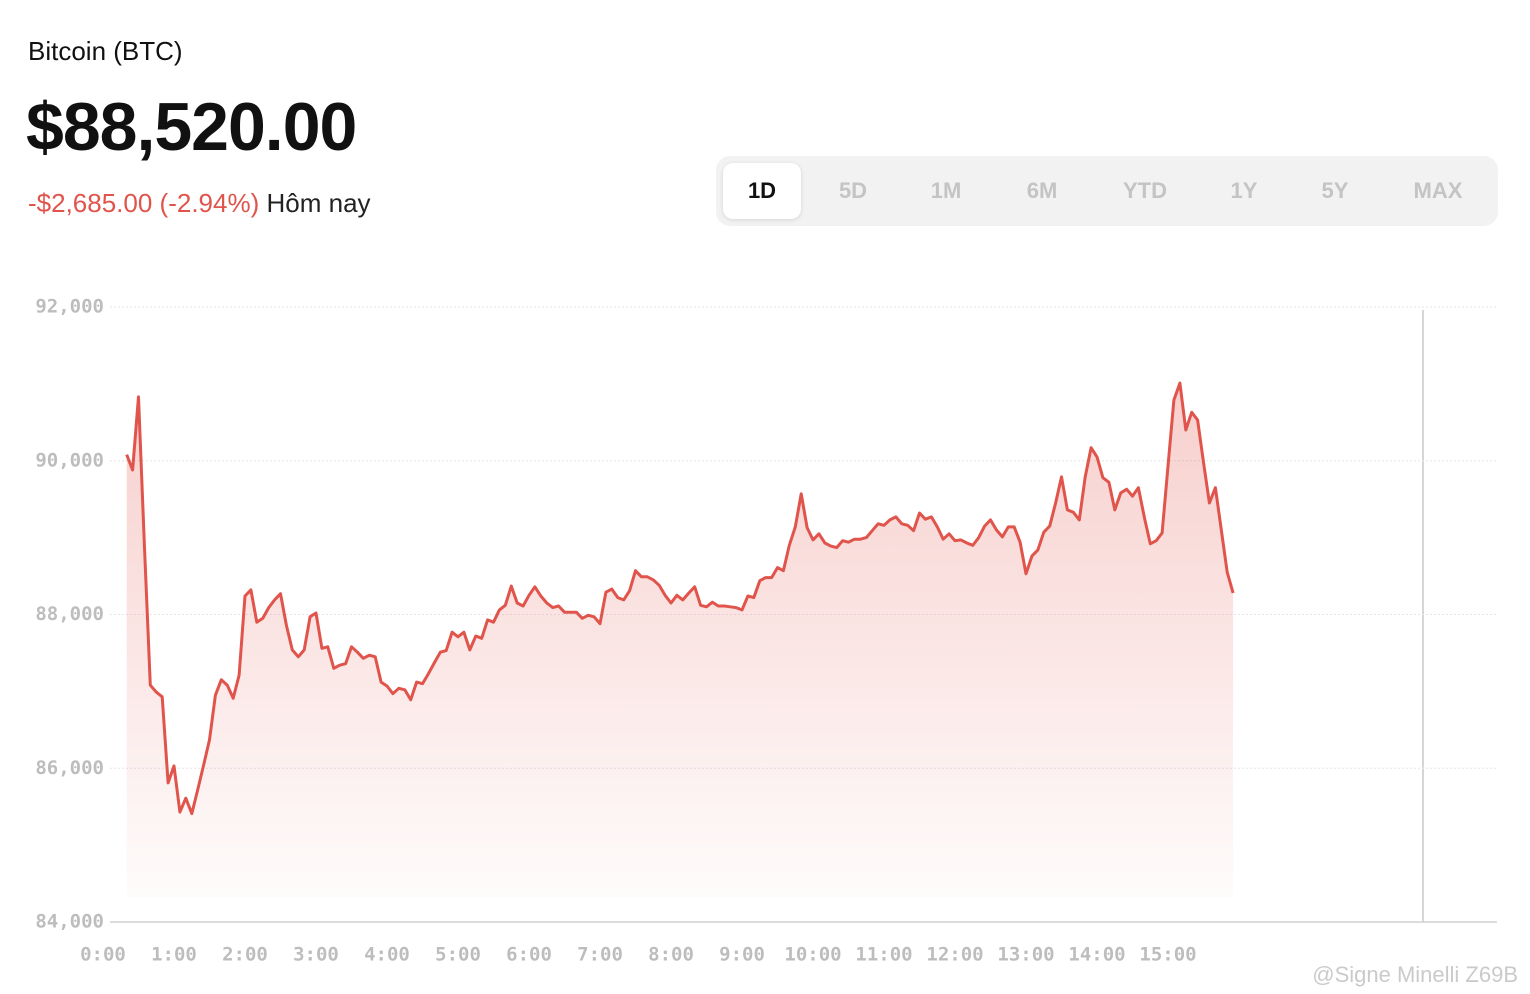 Image resolution: width=1530 pixels, height=994 pixels. What do you see at coordinates (529, 955) in the screenshot?
I see `x-tick-label: 6:00` at bounding box center [529, 955].